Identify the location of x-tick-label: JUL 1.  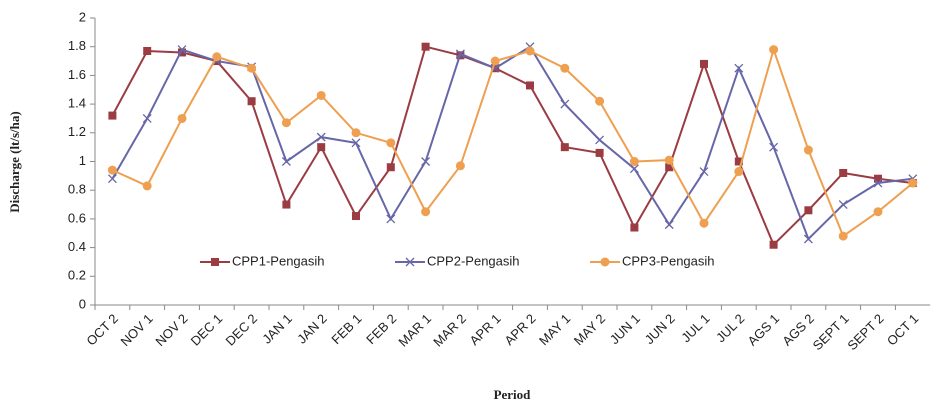
(695, 328).